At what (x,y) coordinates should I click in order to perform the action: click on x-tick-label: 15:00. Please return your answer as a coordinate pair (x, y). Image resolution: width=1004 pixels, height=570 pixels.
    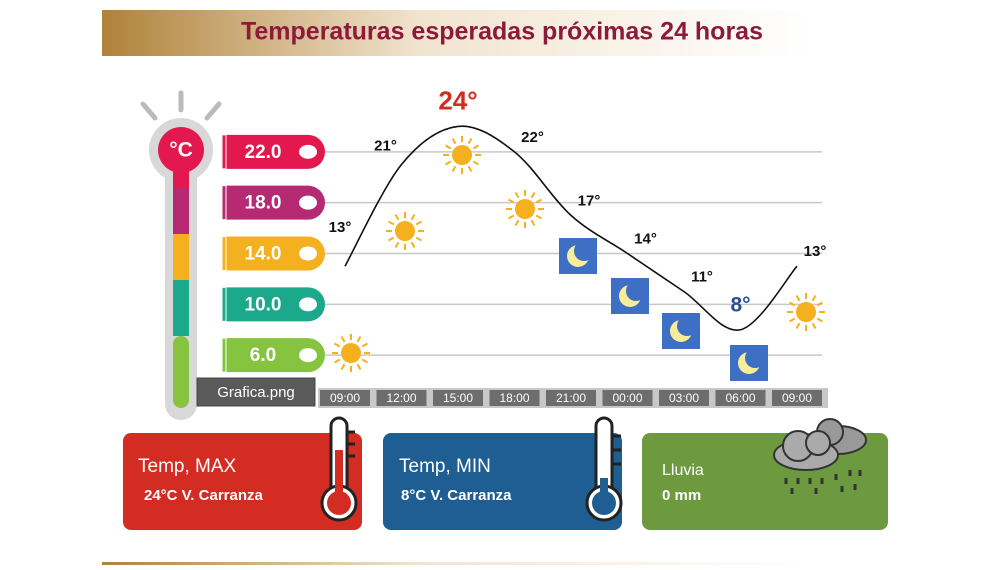
    Looking at the image, I should click on (458, 398).